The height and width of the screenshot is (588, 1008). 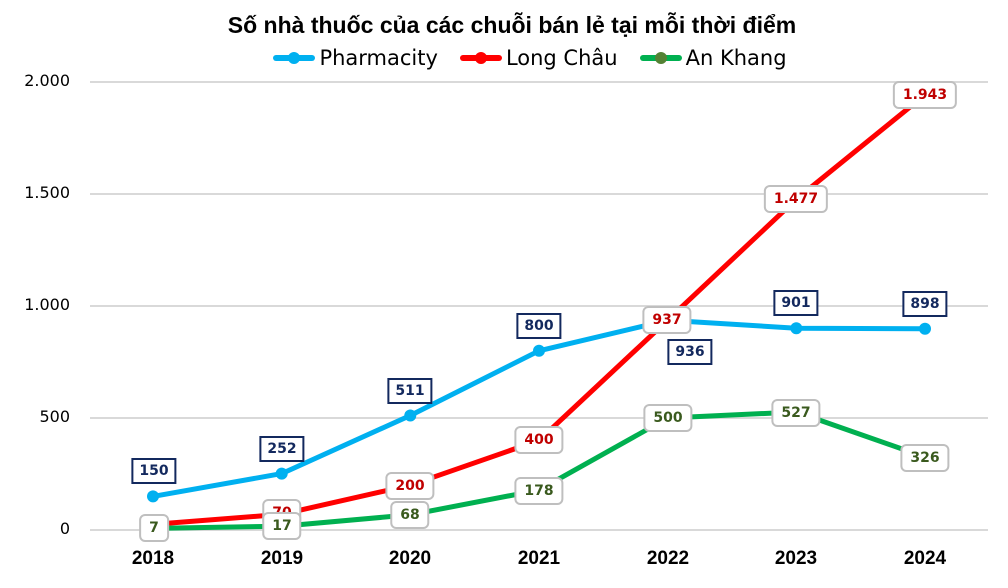 I want to click on data-label-ankhang-2020: 68, so click(x=410, y=515).